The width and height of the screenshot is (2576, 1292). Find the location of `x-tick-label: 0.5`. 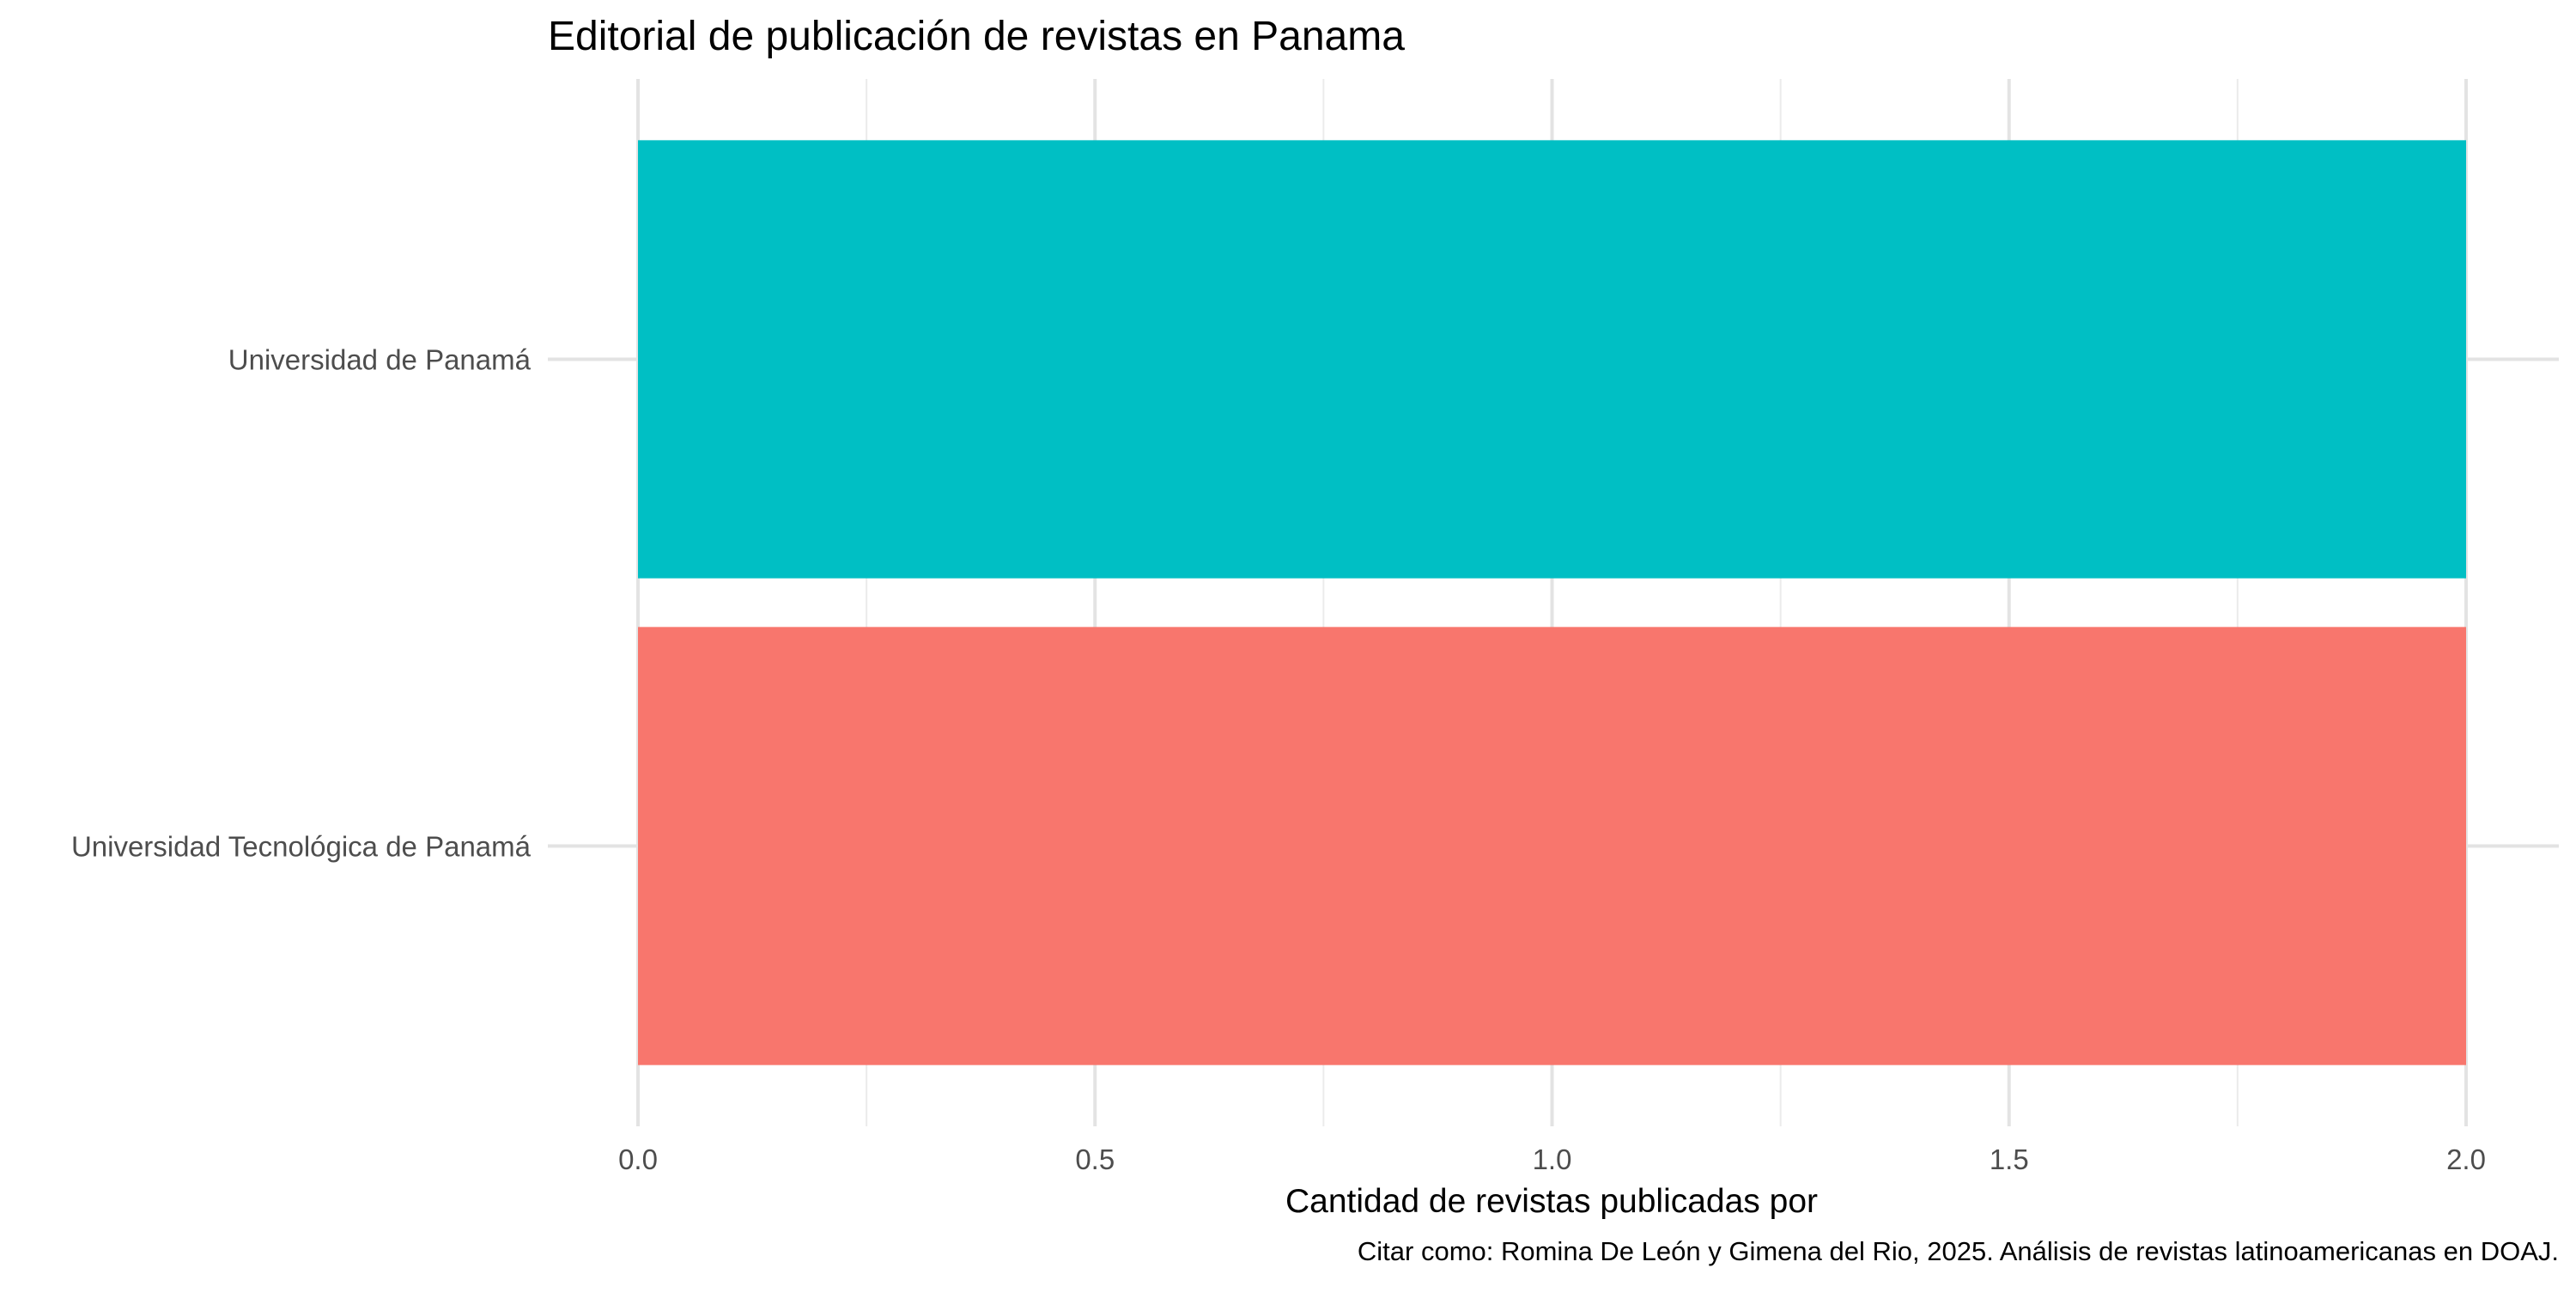

x-tick-label: 0.5 is located at coordinates (1095, 1159).